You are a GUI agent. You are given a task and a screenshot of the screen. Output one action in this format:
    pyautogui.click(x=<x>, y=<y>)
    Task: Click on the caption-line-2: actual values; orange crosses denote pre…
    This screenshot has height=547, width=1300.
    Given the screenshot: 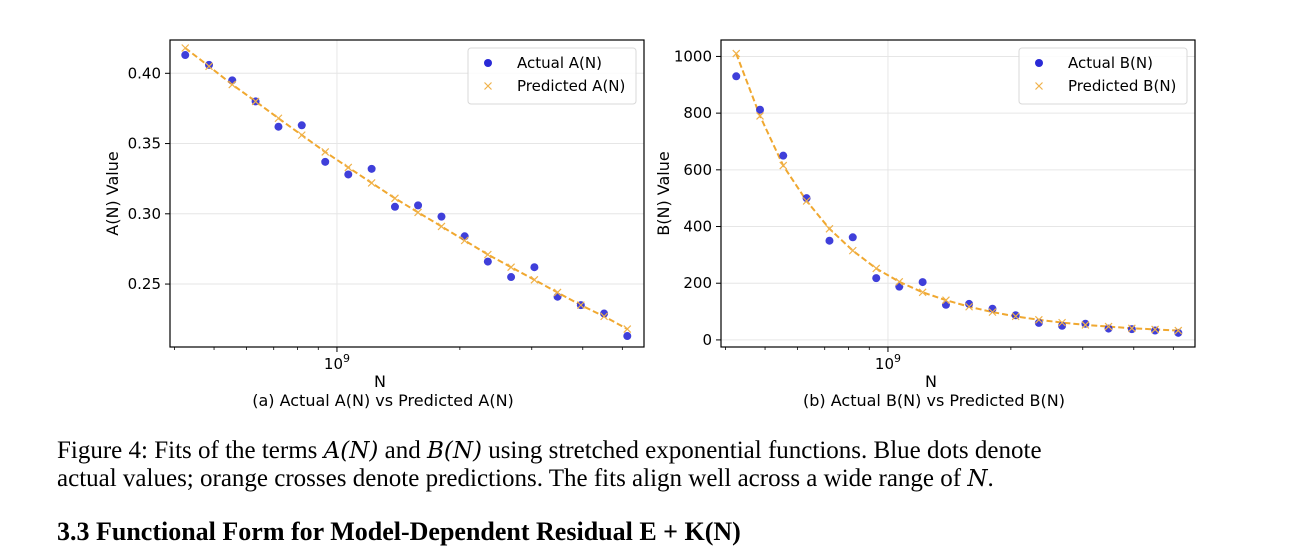 What is the action you would take?
    pyautogui.click(x=509, y=478)
    